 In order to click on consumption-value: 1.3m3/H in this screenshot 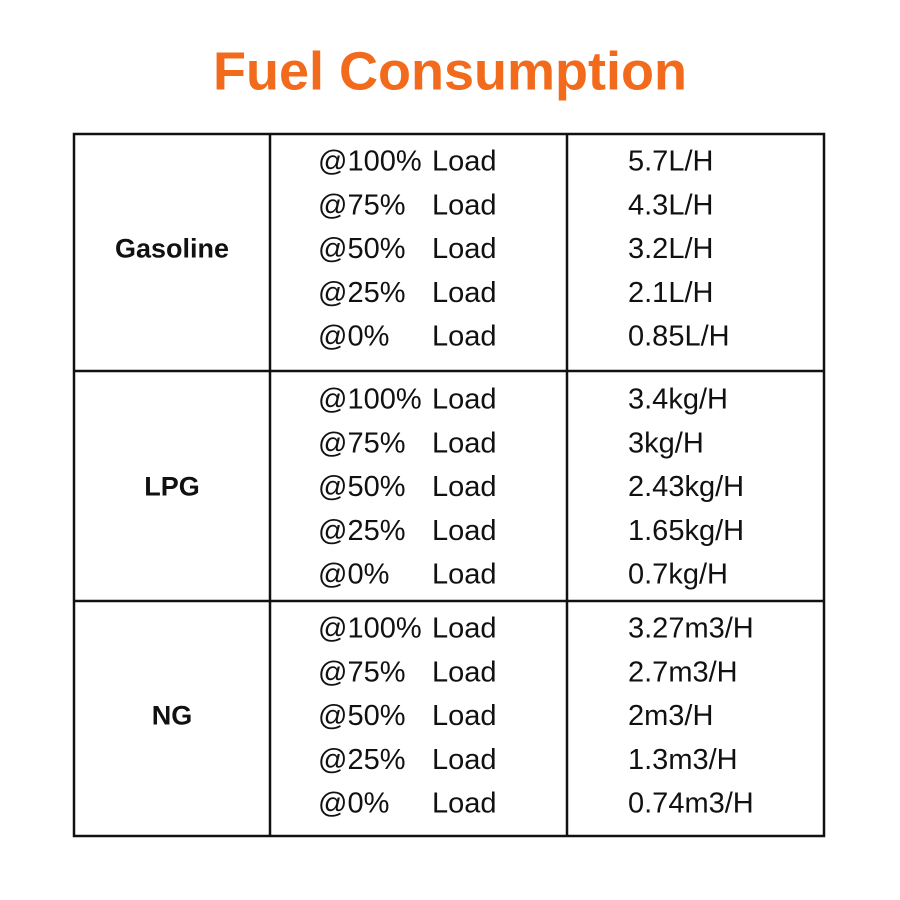, I will do `click(683, 760)`.